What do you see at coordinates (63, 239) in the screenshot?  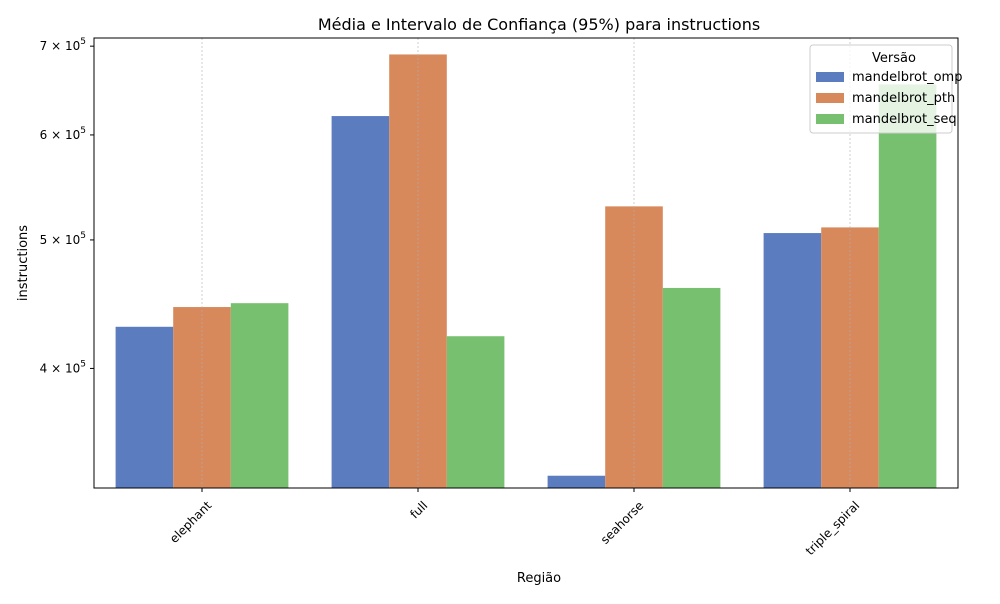 I see `y-tick-label: 5 × 105` at bounding box center [63, 239].